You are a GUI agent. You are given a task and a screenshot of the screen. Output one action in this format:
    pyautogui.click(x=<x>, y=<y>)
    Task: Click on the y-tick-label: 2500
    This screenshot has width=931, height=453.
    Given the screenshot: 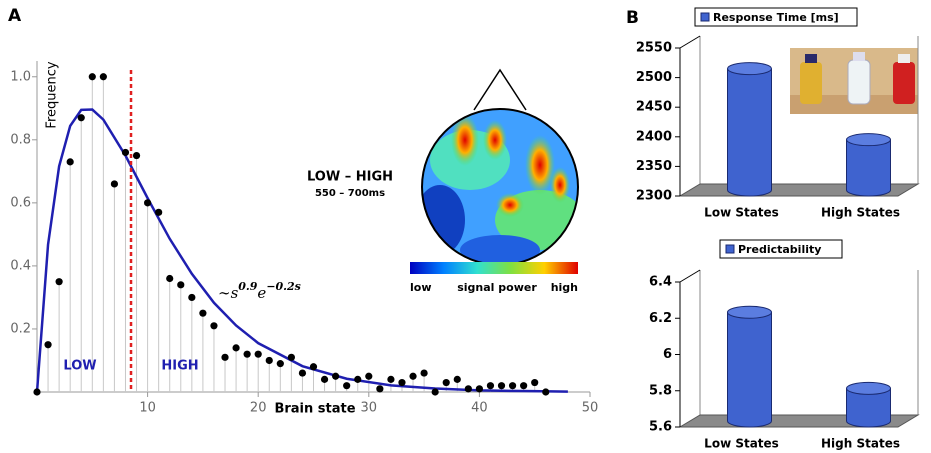 What is the action you would take?
    pyautogui.click(x=654, y=77)
    